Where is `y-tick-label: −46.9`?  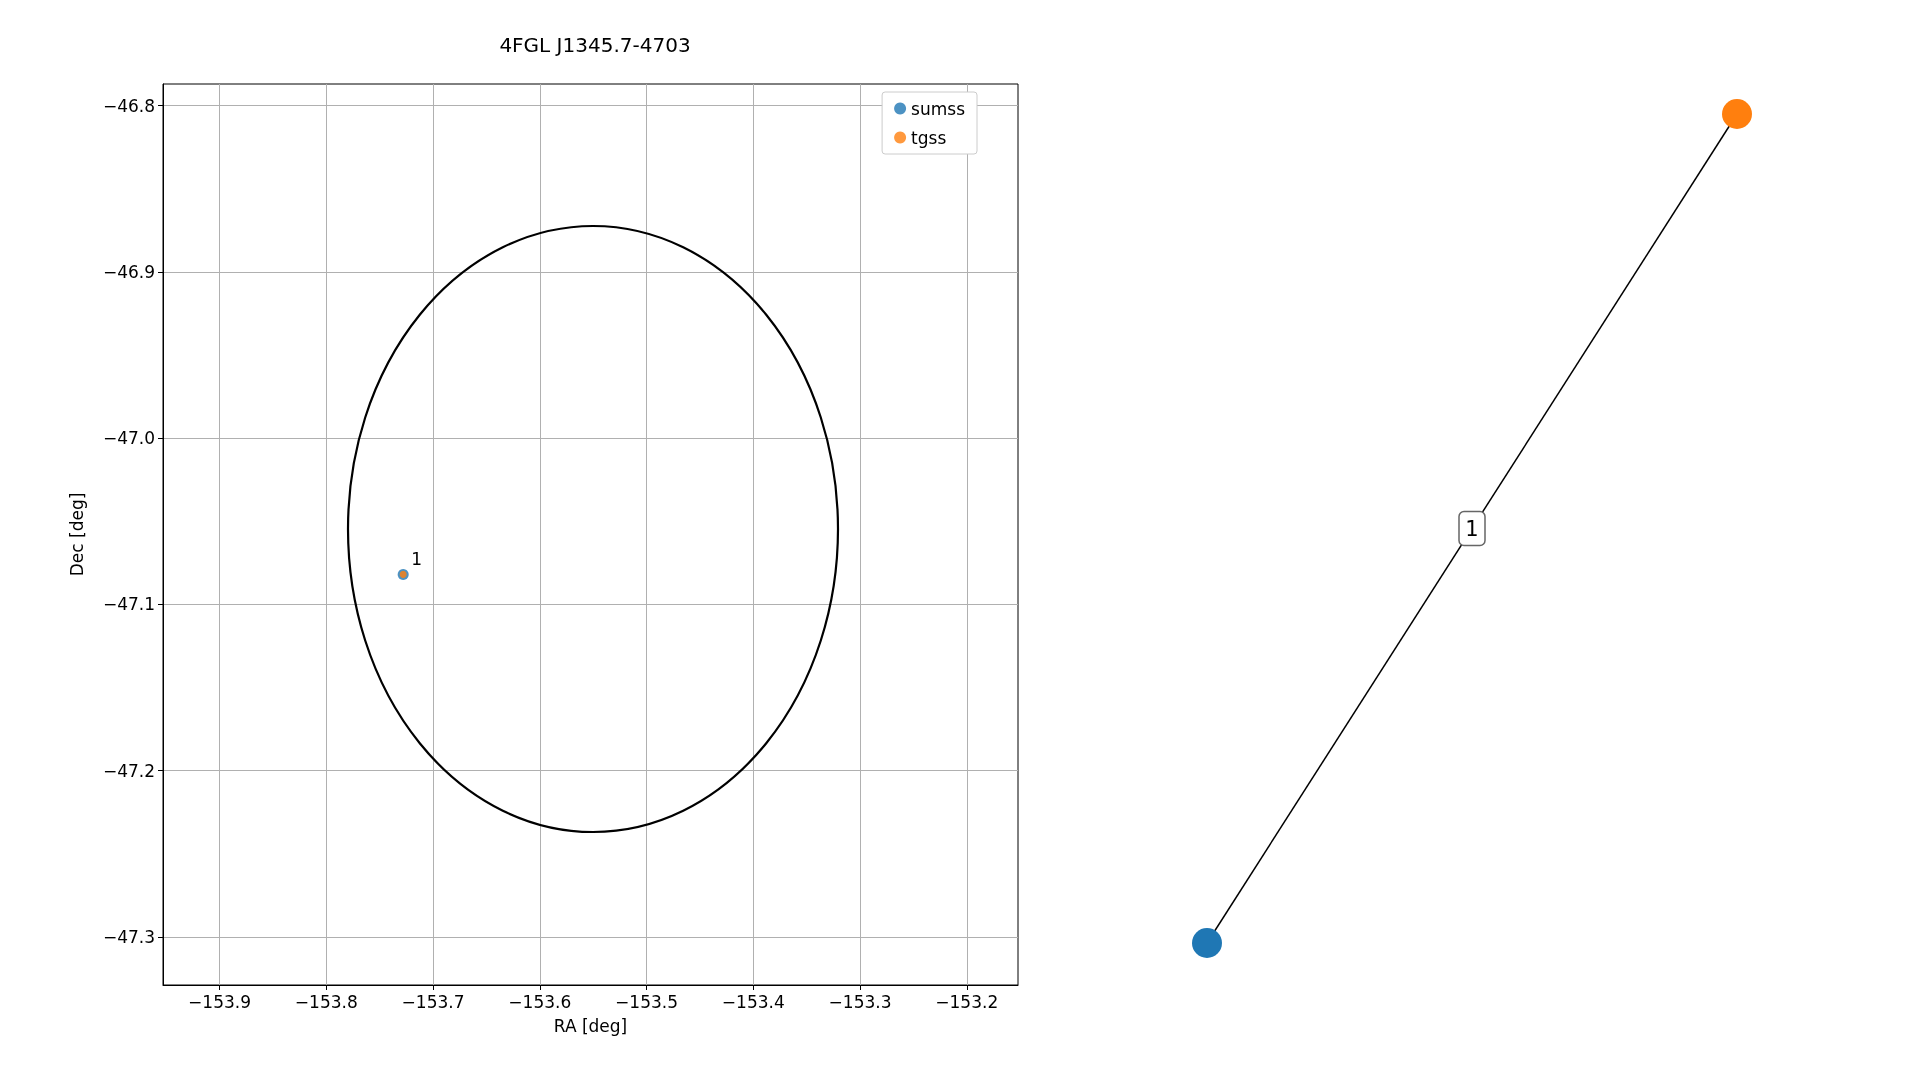
y-tick-label: −46.9 is located at coordinates (128, 271).